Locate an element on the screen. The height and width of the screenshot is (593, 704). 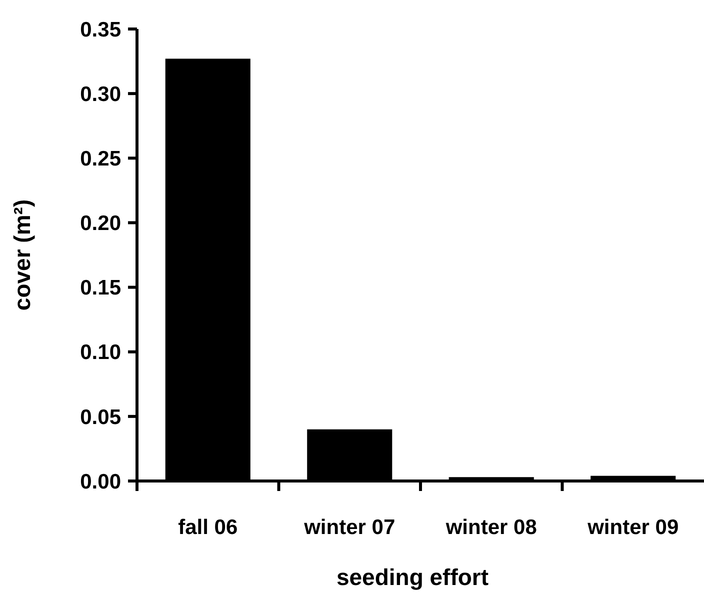
x-tick-label: winter 07 is located at coordinates (349, 527).